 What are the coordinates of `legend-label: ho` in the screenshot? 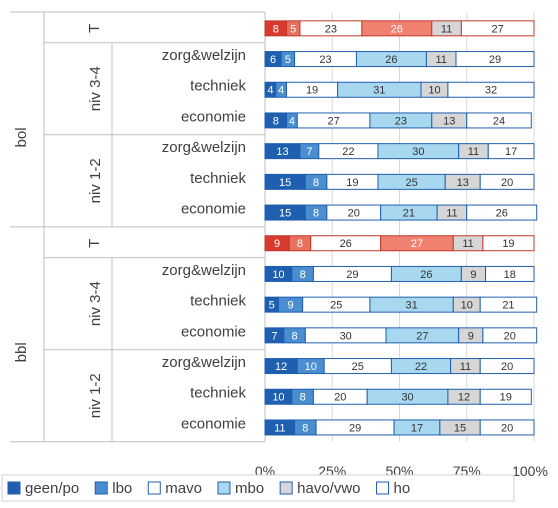 It's located at (402, 488).